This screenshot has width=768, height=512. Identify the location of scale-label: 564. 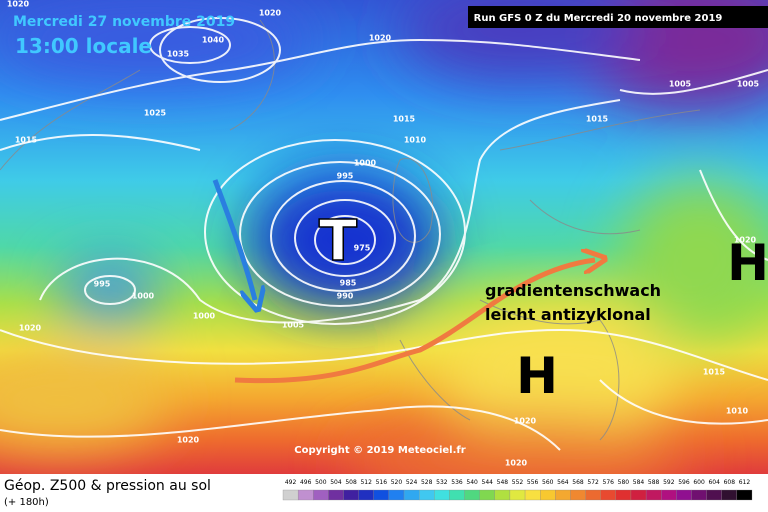
(563, 482).